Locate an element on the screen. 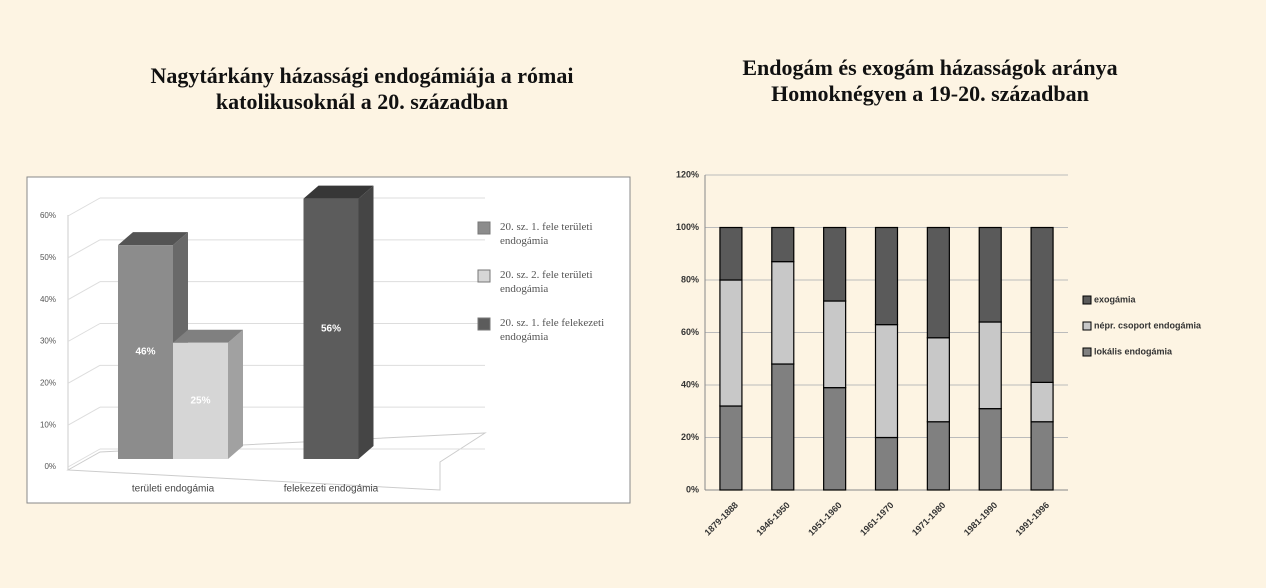 This screenshot has height=588, width=1266. y-tick-label: 50% is located at coordinates (48, 257).